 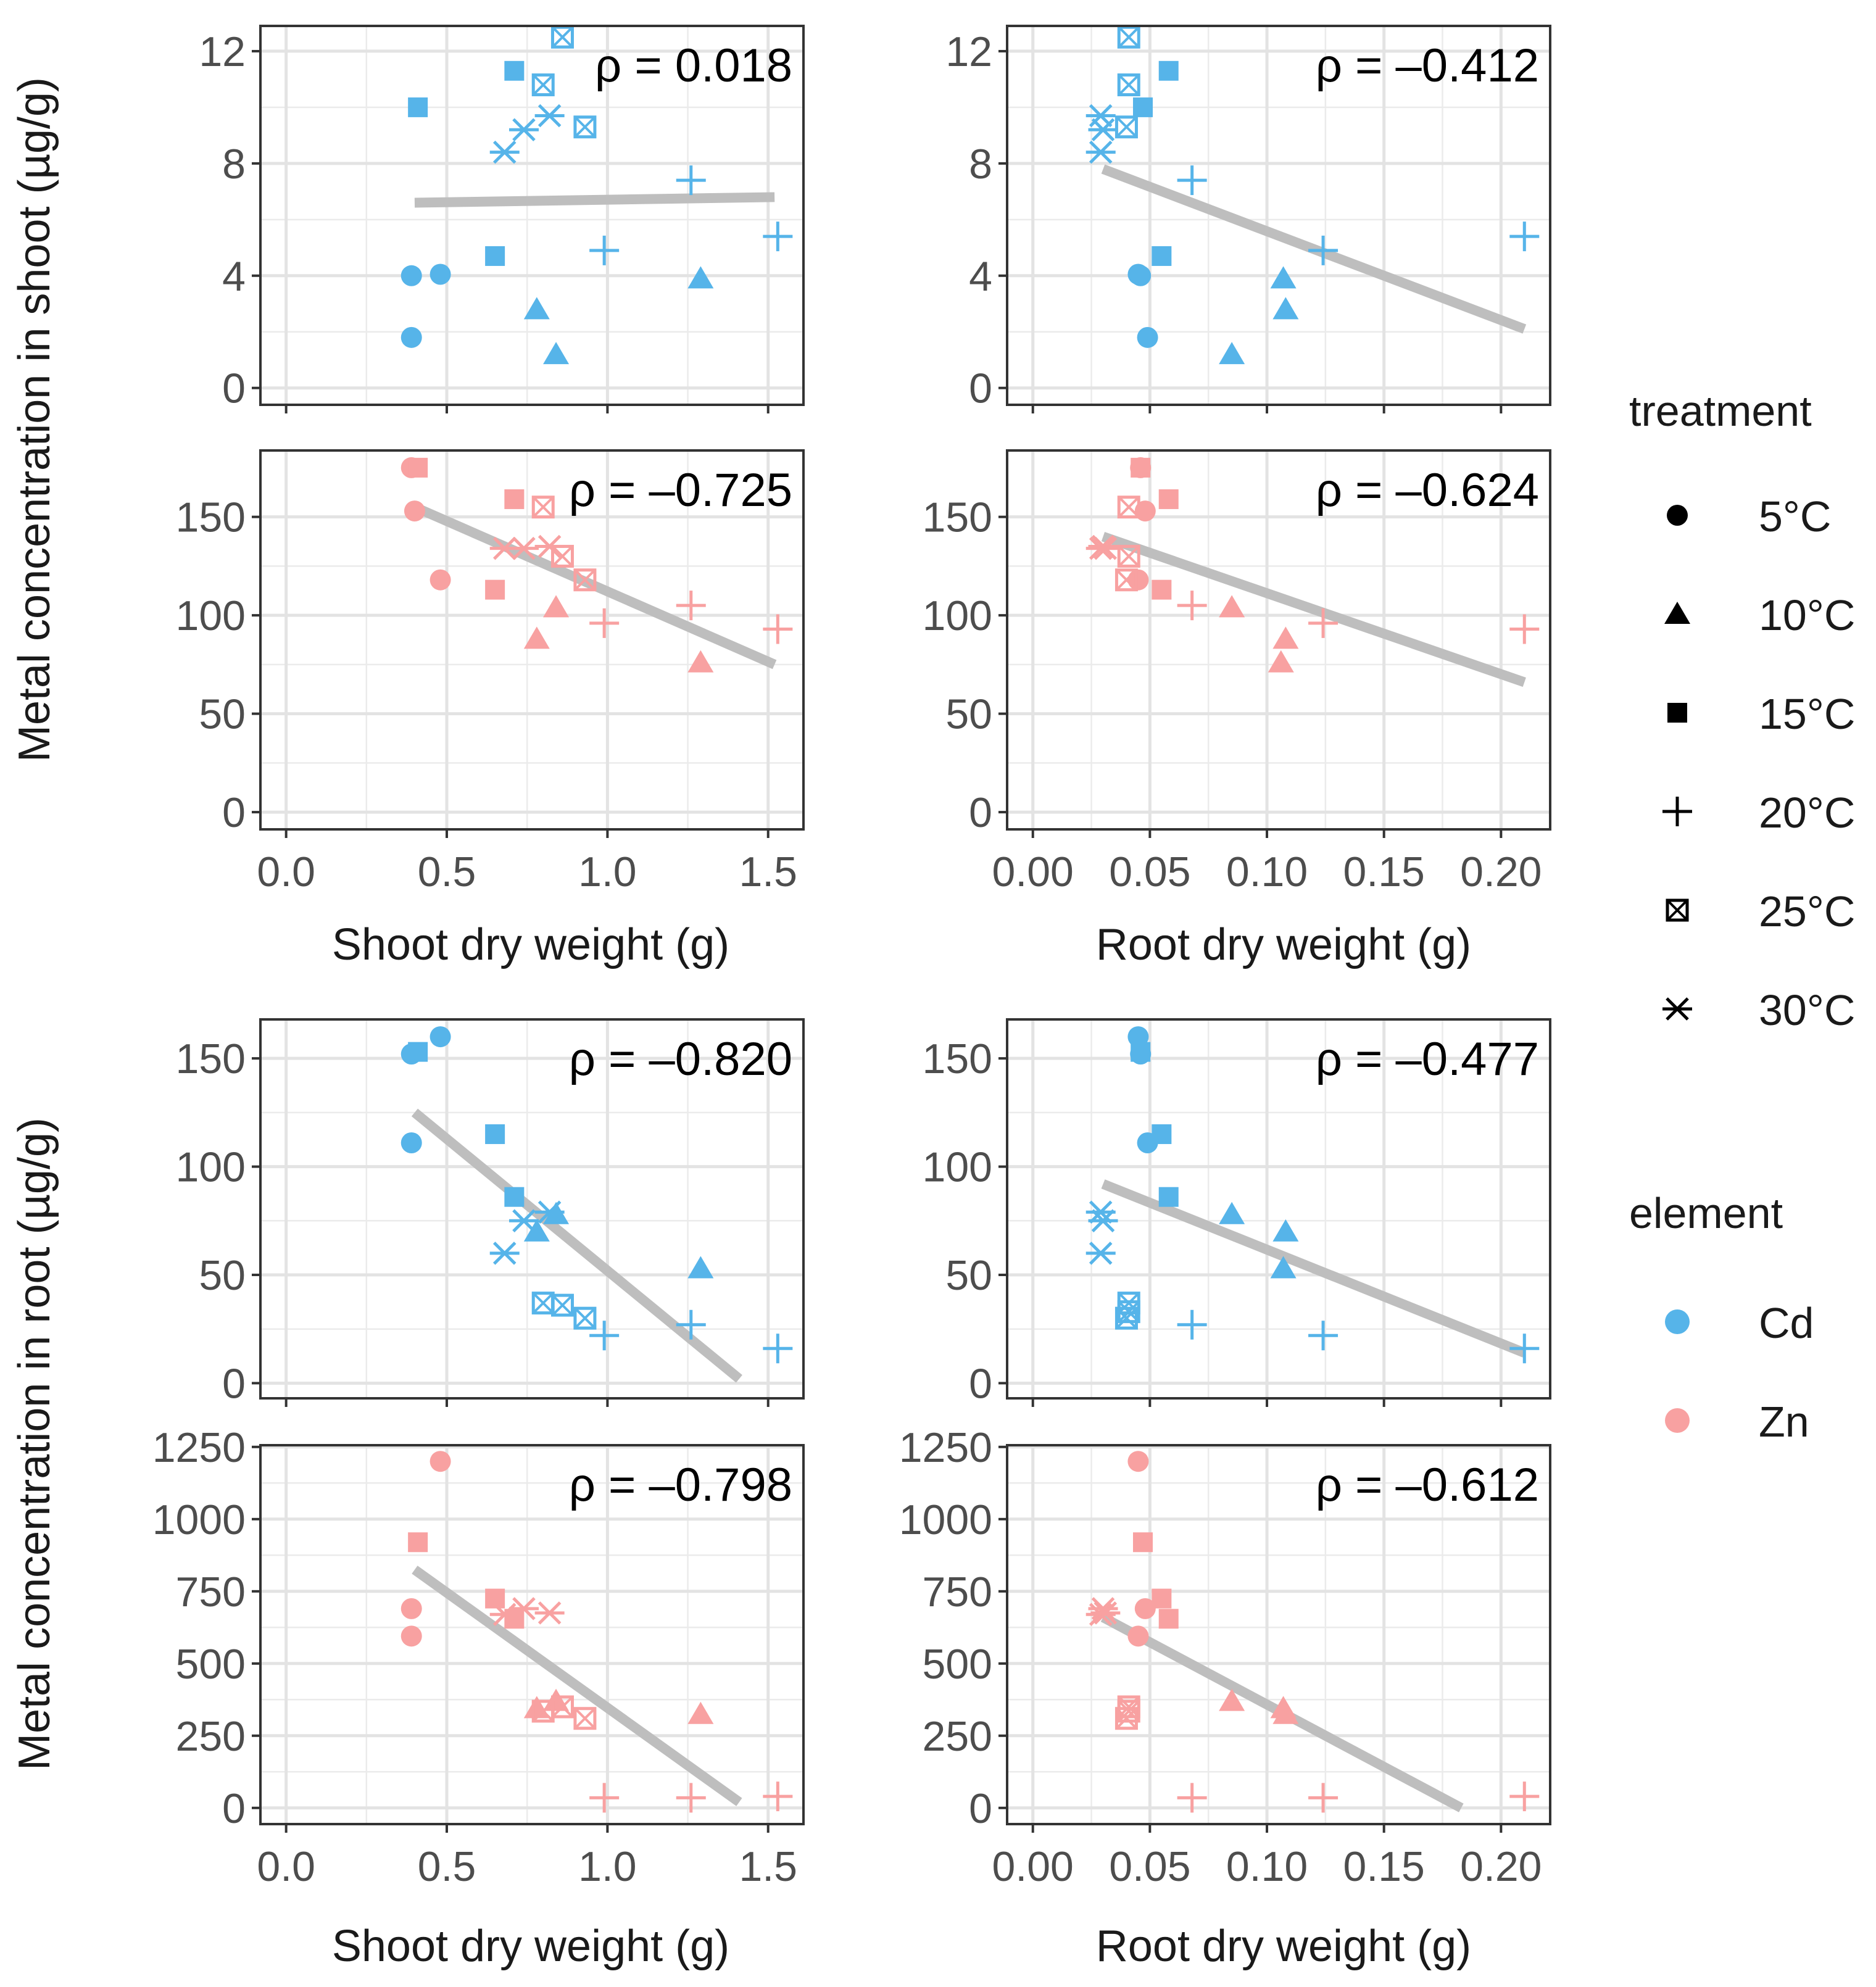 I want to click on x-tick-label: 0.00, so click(x=1033, y=1867).